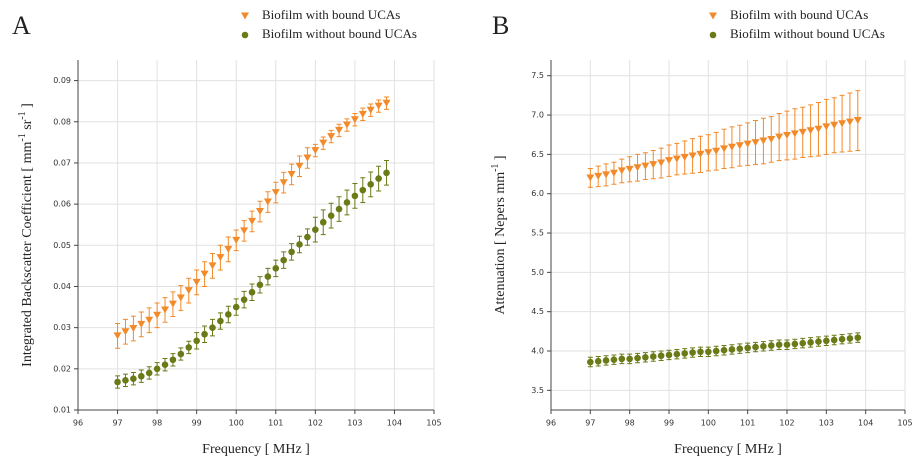 The width and height of the screenshot is (912, 462). What do you see at coordinates (537, 193) in the screenshot?
I see `y-tick-label: 6.0` at bounding box center [537, 193].